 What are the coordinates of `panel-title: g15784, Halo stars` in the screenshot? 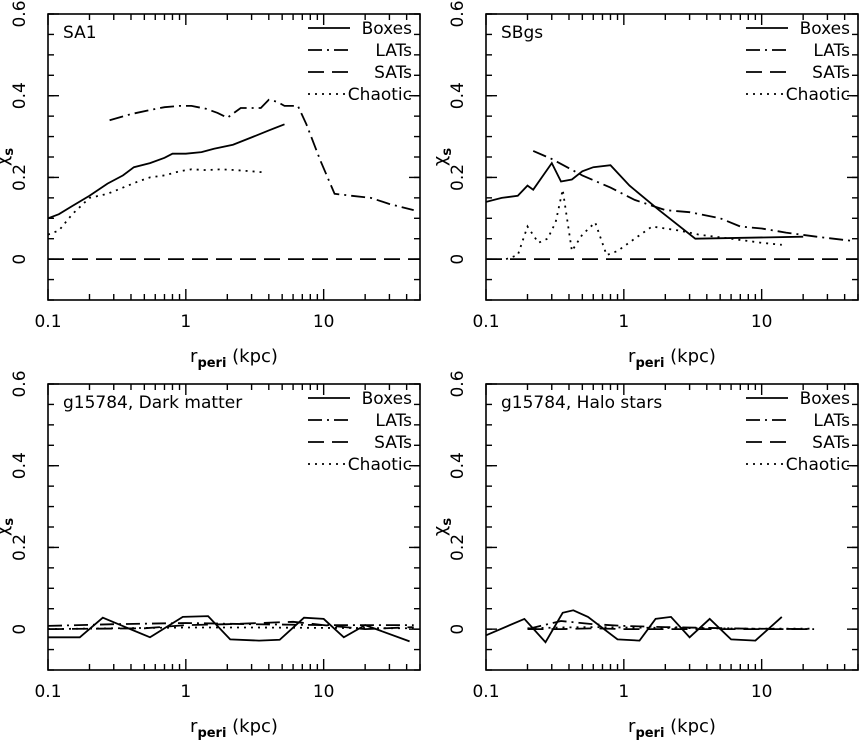 It's located at (581, 403).